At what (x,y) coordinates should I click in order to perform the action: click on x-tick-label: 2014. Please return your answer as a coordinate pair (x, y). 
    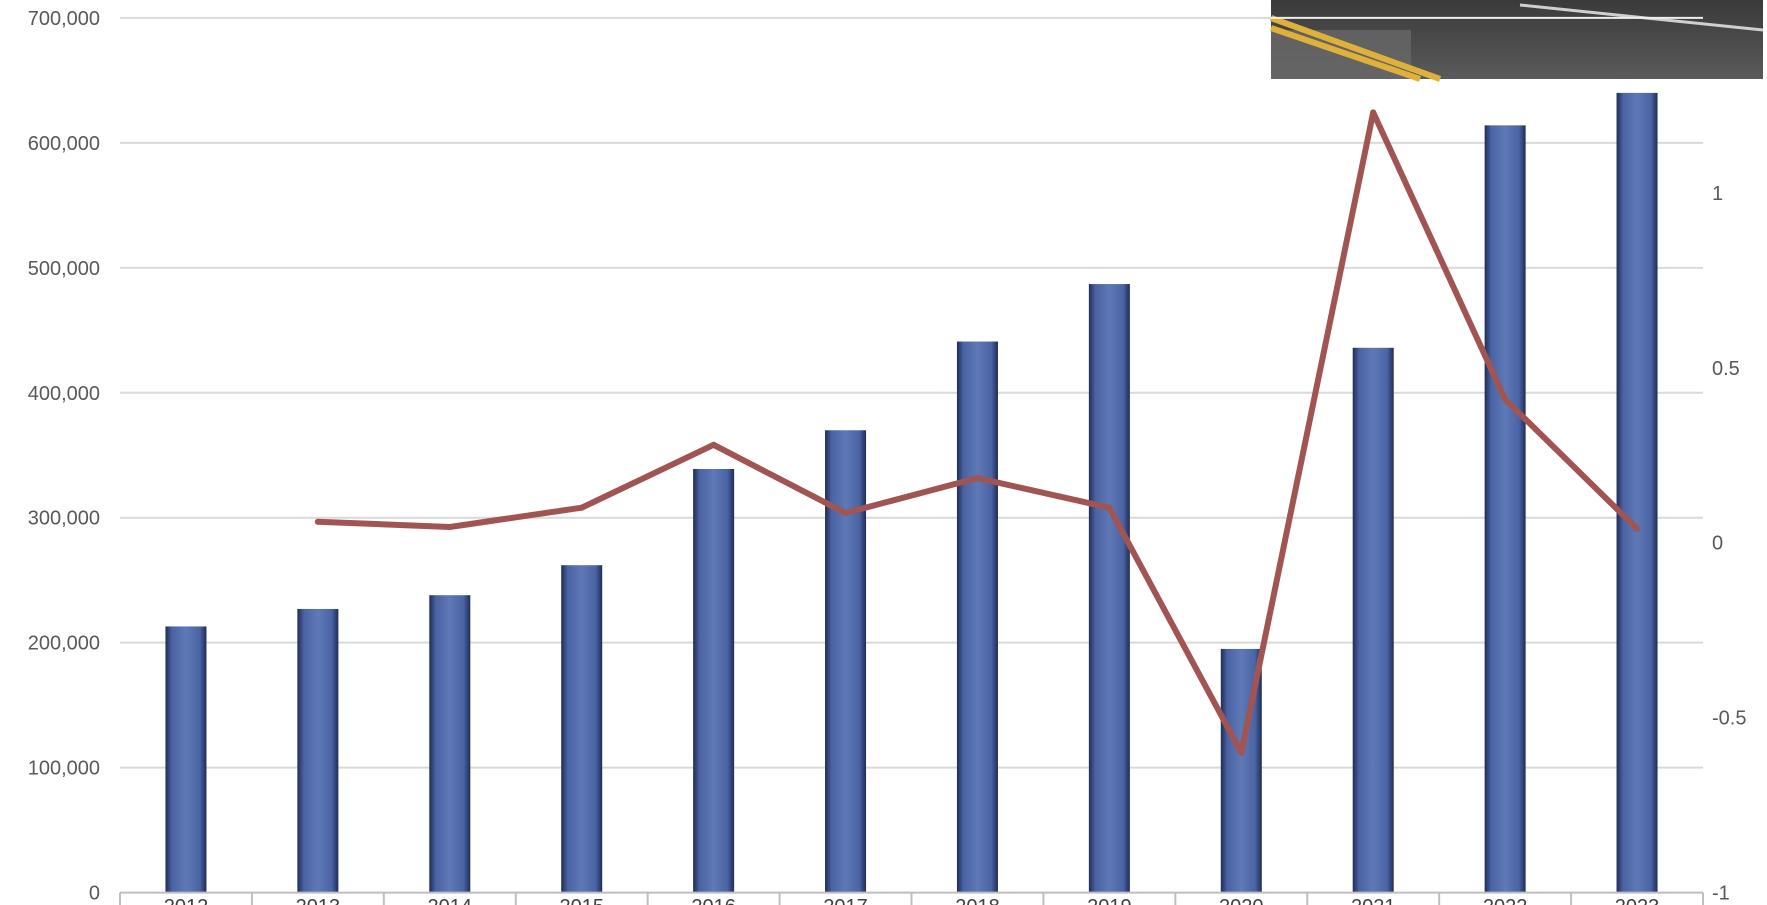
    Looking at the image, I should click on (450, 900).